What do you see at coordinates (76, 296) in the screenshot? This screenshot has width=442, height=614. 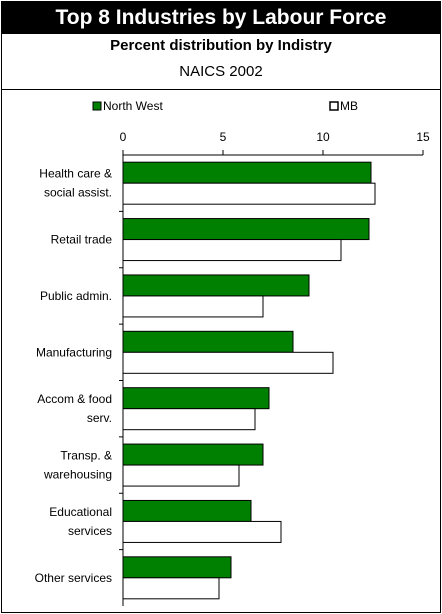 I see `category-label: Public admin.` at bounding box center [76, 296].